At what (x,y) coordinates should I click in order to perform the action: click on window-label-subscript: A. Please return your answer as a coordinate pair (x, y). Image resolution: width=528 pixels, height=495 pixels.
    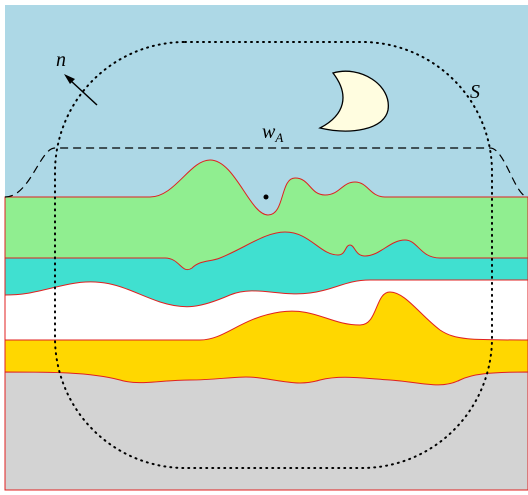
    Looking at the image, I should click on (278, 137).